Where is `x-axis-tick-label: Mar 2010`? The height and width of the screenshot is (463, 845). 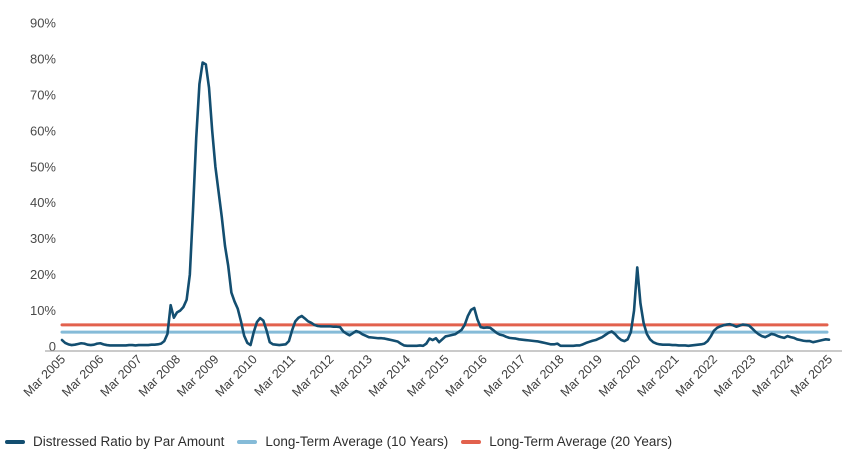 x-axis-tick-label: Mar 2010 is located at coordinates (236, 375).